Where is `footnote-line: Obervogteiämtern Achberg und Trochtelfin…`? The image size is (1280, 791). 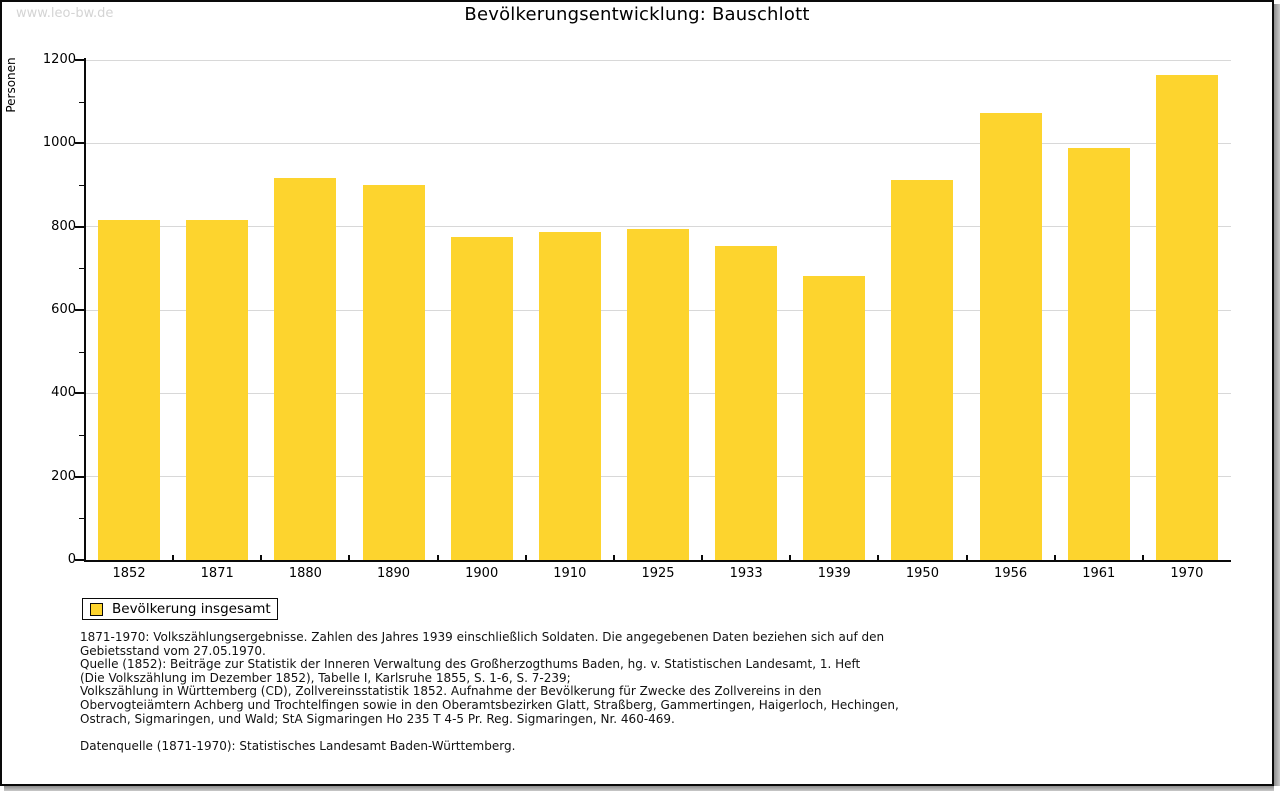 footnote-line: Obervogteiämtern Achberg und Trochtelfin… is located at coordinates (489, 704).